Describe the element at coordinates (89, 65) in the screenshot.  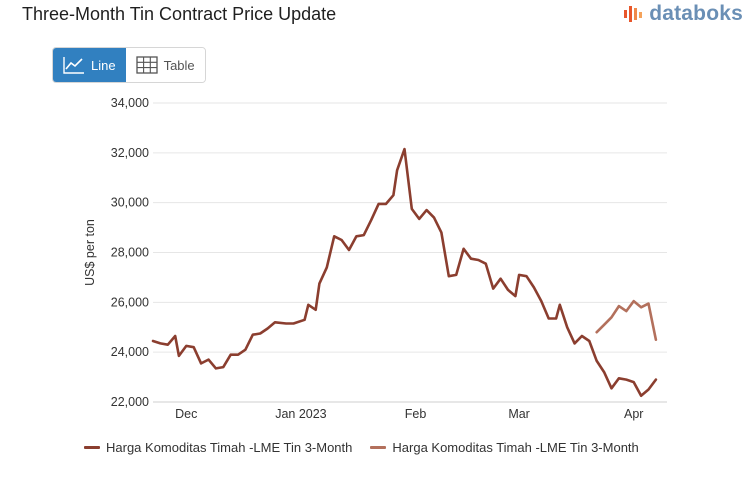
I see `line-view-button: Line` at that location.